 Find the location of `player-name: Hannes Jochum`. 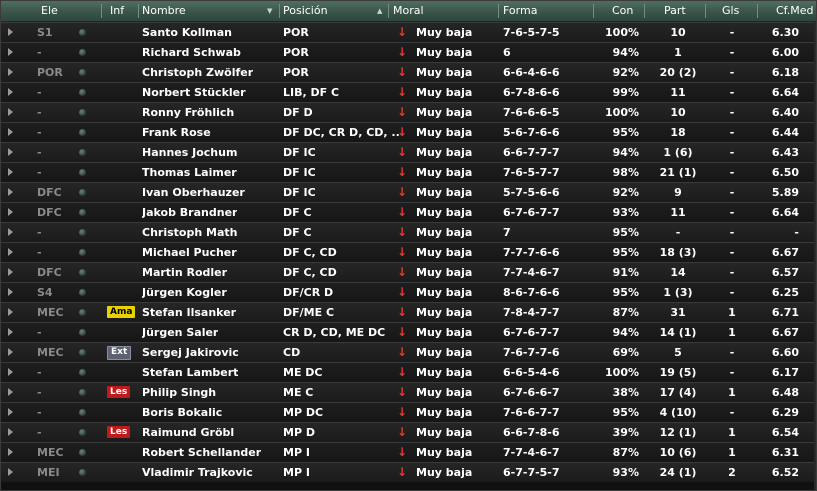

player-name: Hannes Jochum is located at coordinates (190, 152).